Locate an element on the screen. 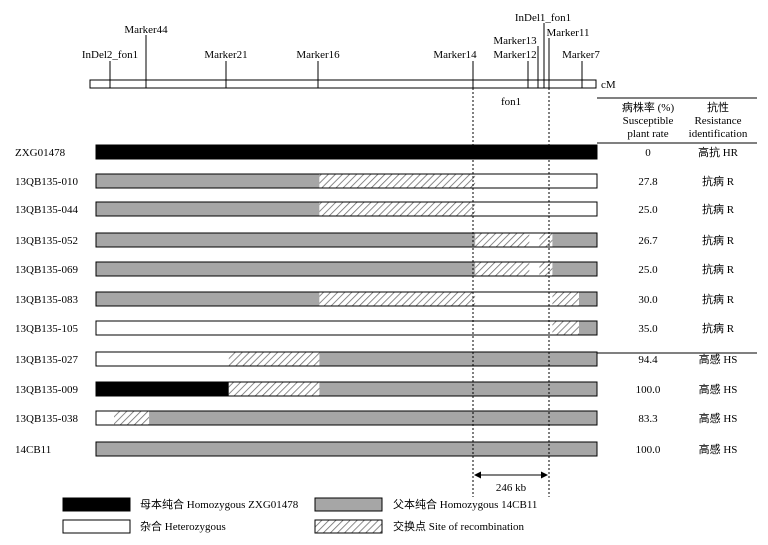 This screenshot has height=545, width=768. legend-swatch-recombination is located at coordinates (348, 526).